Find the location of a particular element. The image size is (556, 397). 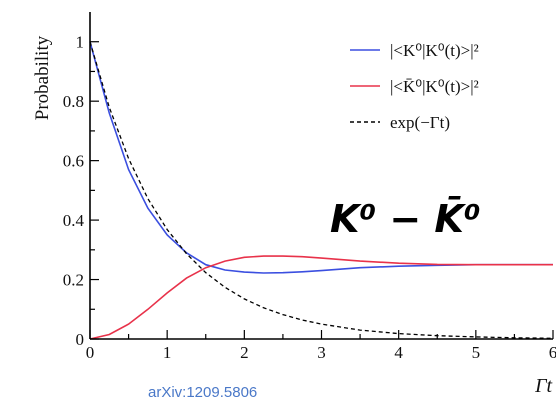

x-tick-label-5: 5 is located at coordinates (476, 352).